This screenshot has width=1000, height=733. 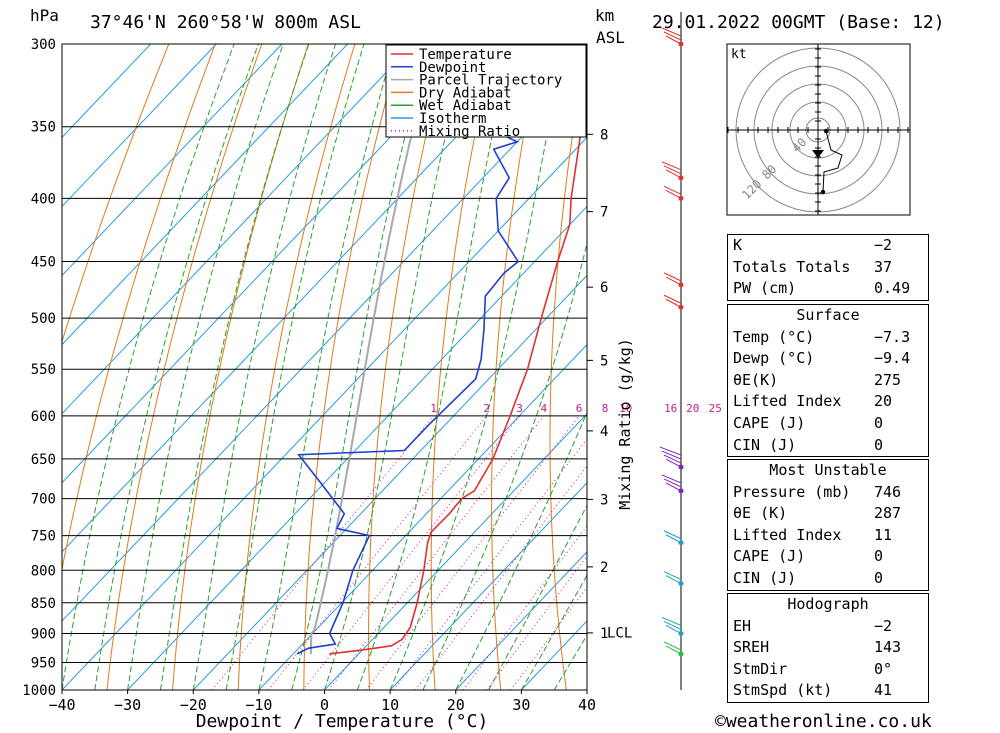 I want to click on pressure-tick-label: 900, so click(x=43, y=635).